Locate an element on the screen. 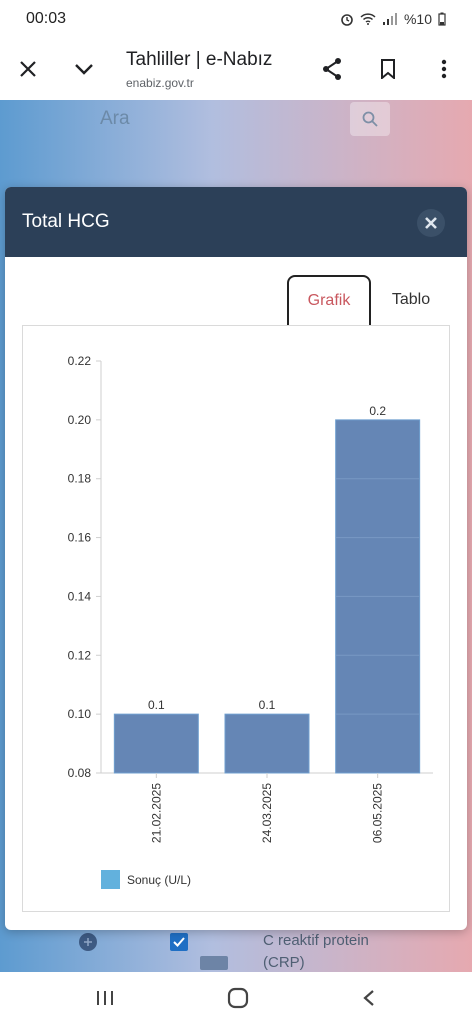  y-tick-label: 0.14 is located at coordinates (80, 596).